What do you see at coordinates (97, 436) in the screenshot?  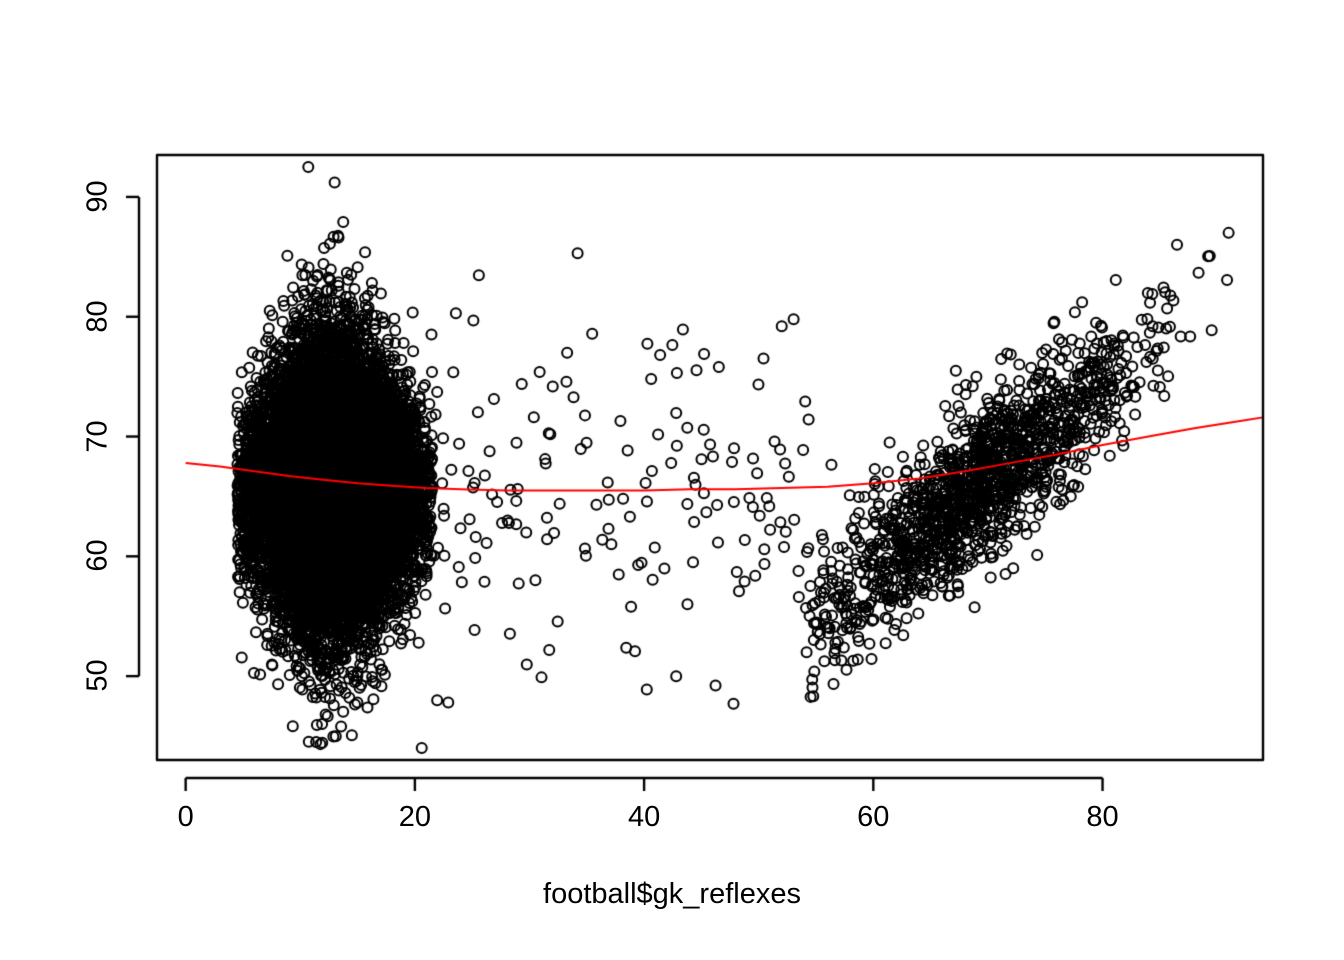 I see `y-tick-label: 70` at bounding box center [97, 436].